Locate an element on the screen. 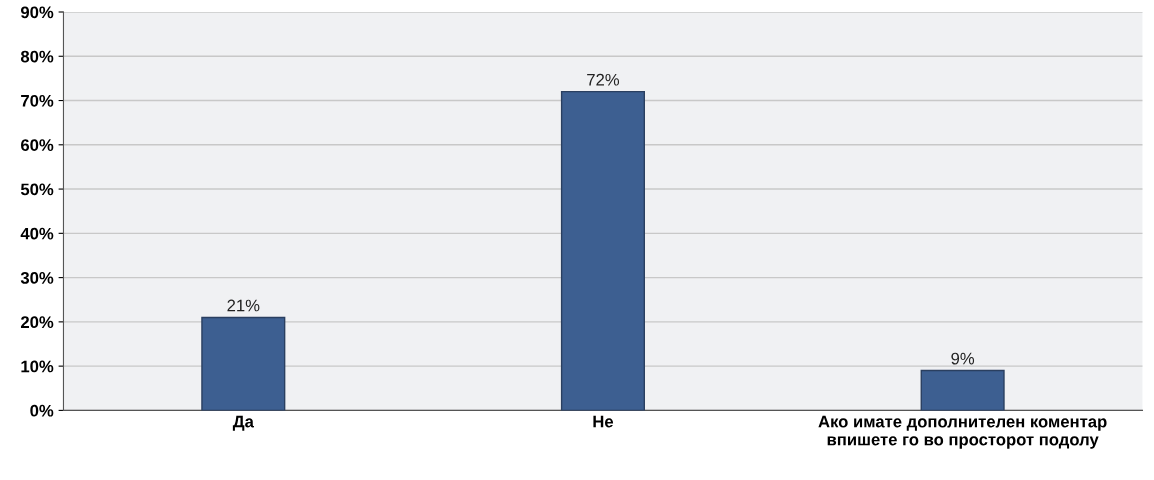  data-label: 9% is located at coordinates (963, 358).